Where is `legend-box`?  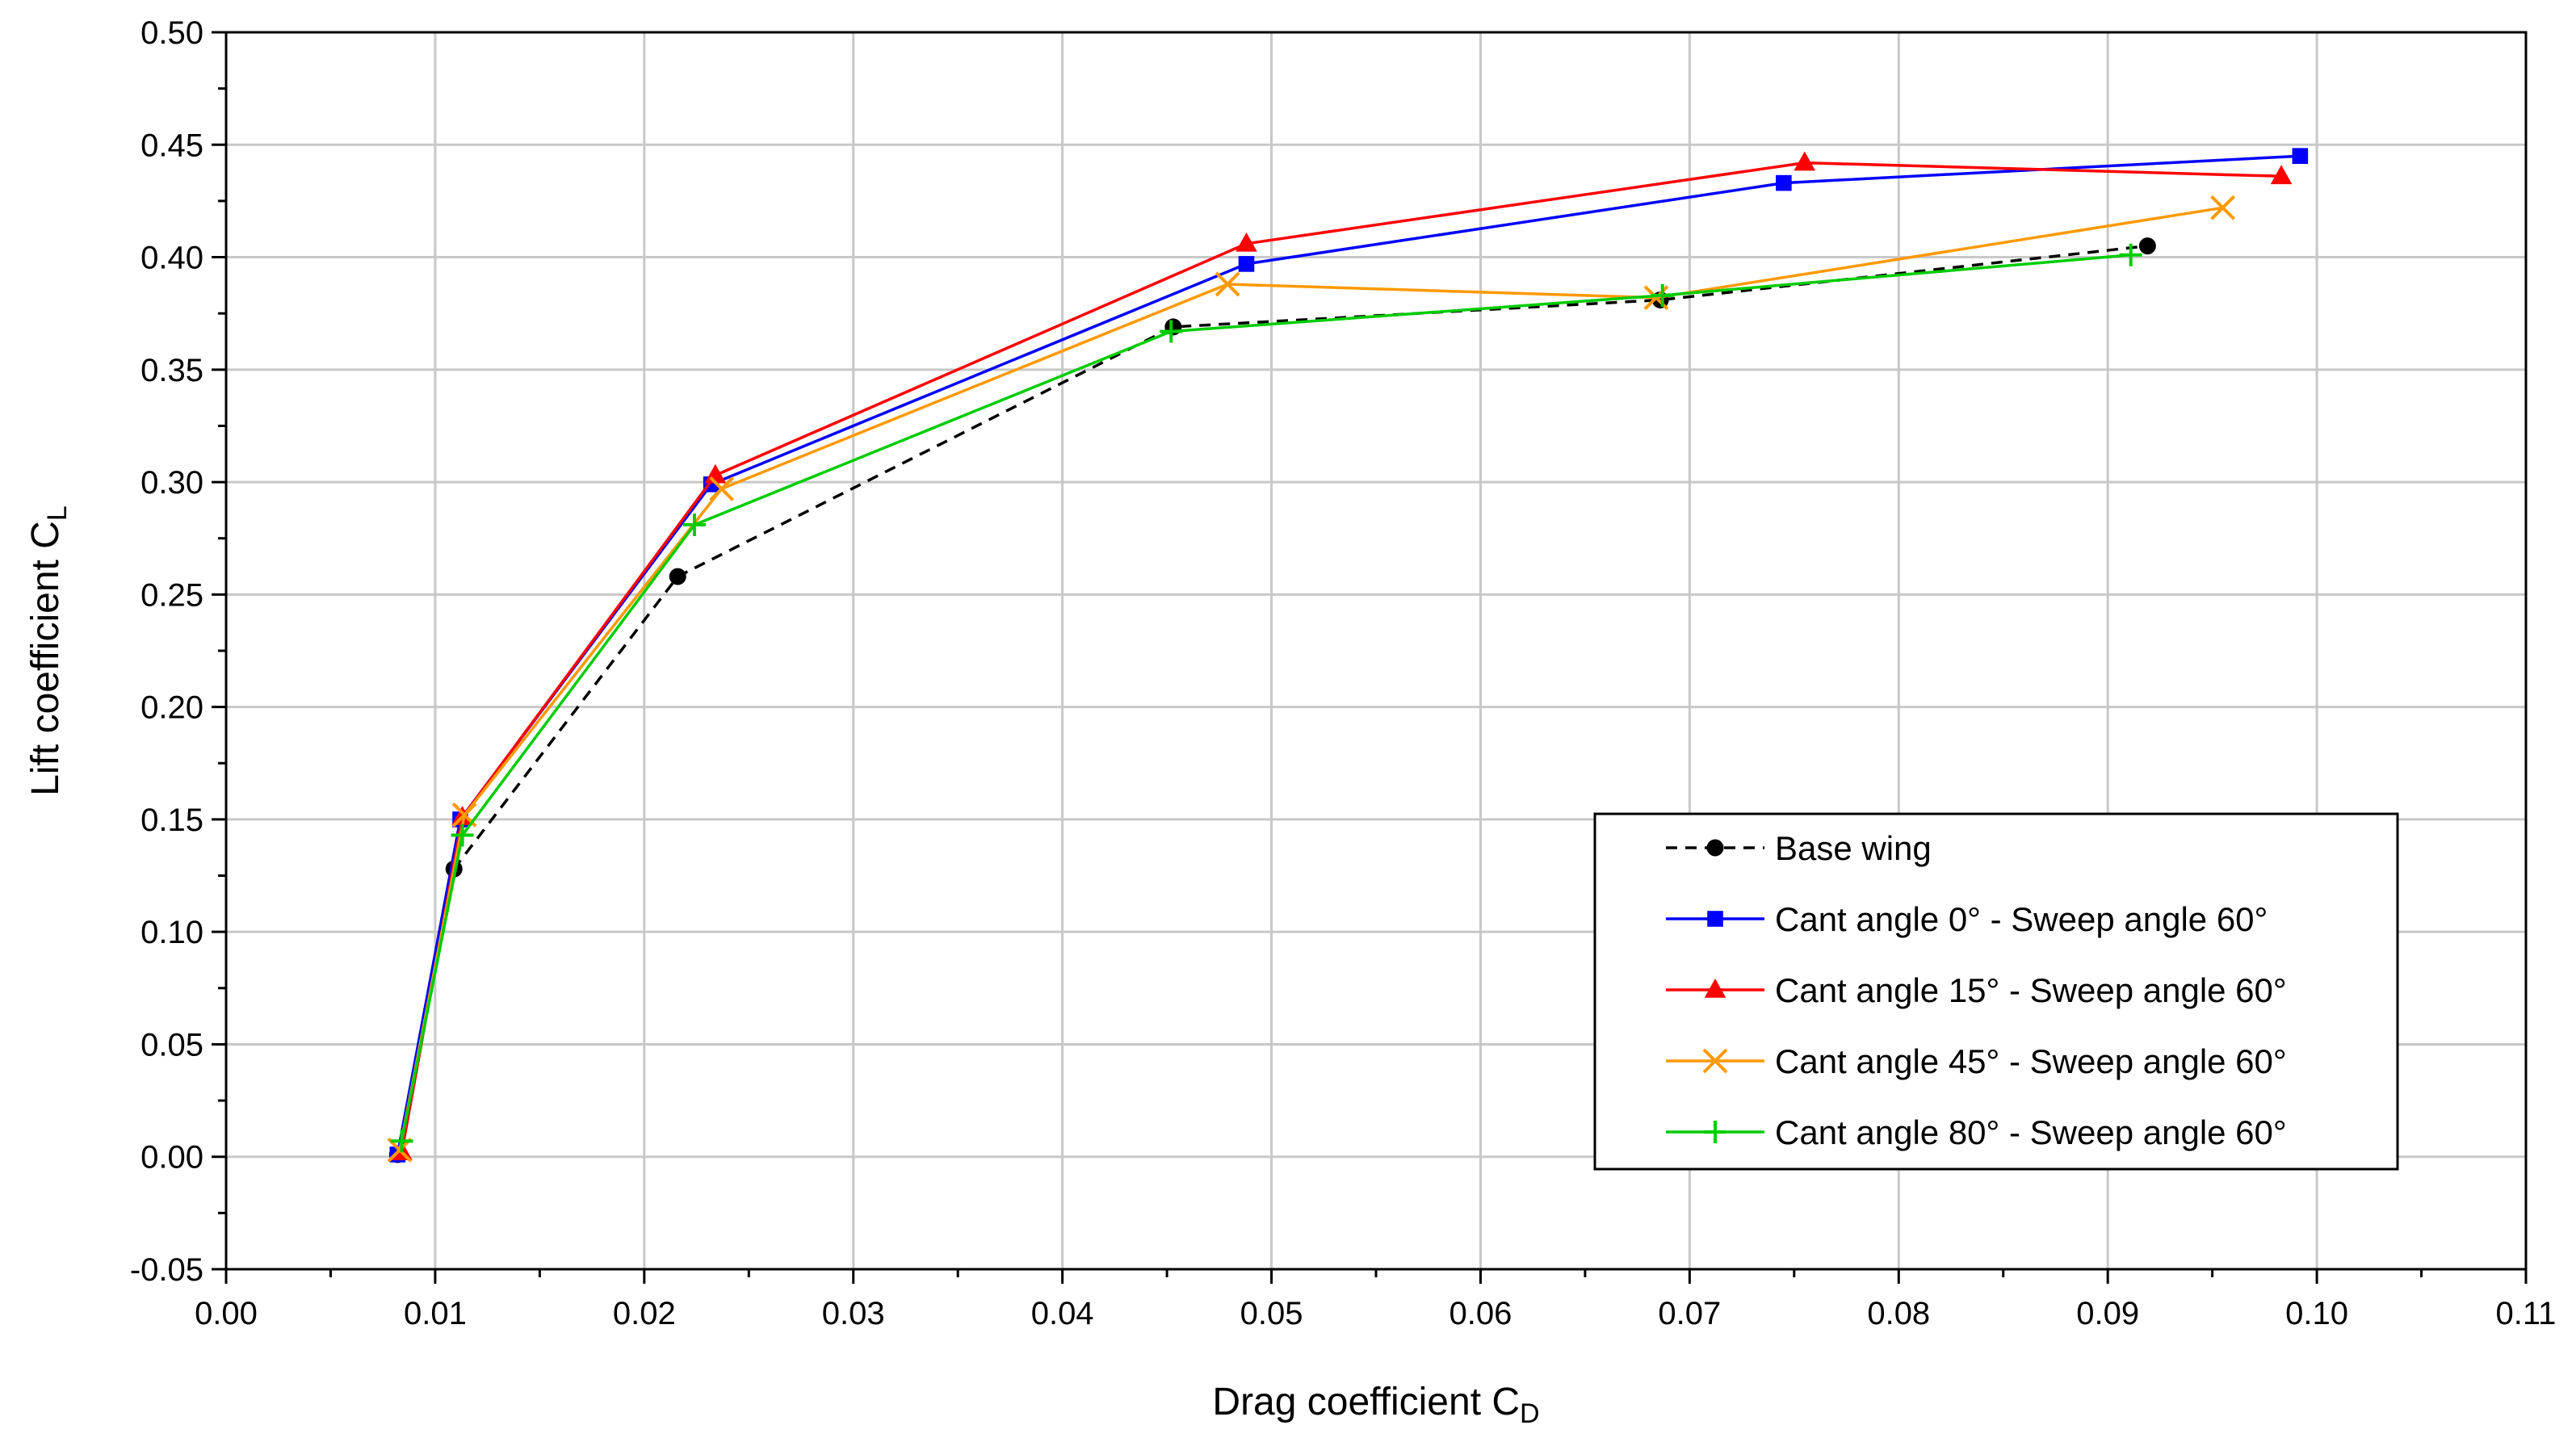 legend-box is located at coordinates (1996, 991).